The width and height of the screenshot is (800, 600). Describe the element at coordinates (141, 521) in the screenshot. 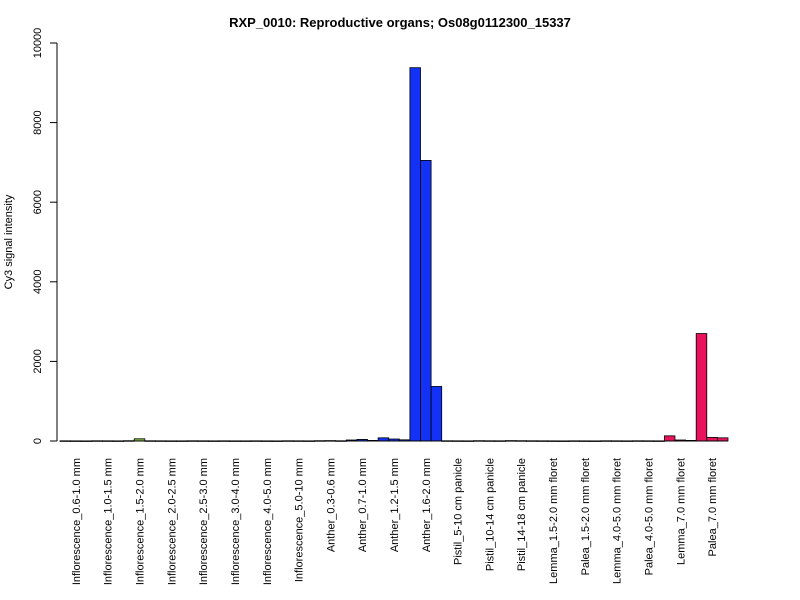

I see `x-tick-label: Inflorescence_1.5-2.0 mm` at that location.